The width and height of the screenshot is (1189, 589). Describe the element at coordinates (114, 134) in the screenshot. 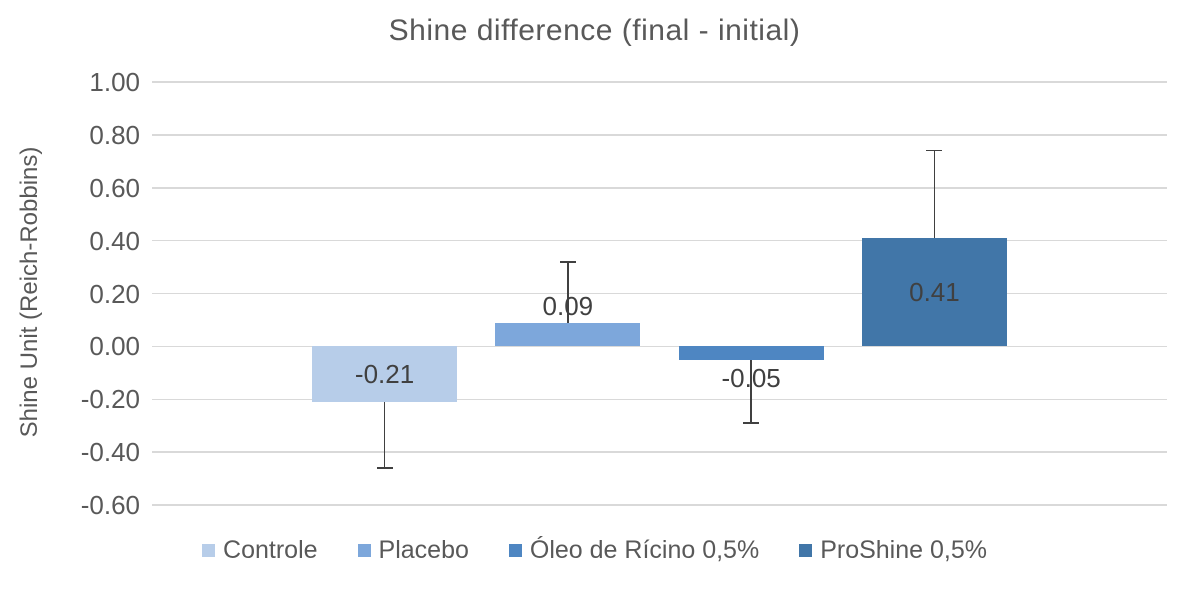

I see `y-tick-label: 0.80` at that location.